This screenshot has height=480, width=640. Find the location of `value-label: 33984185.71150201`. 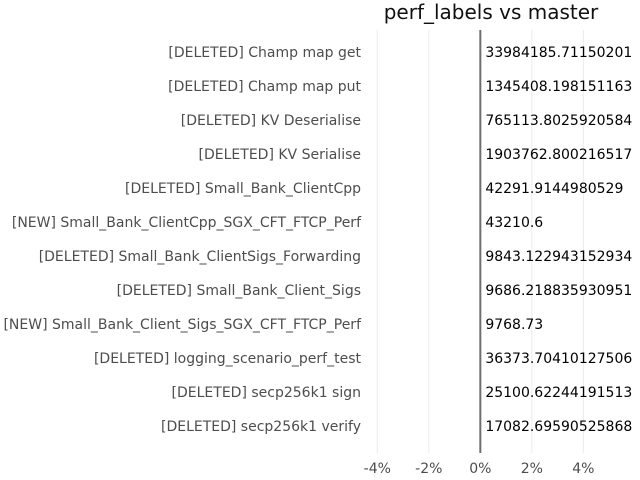

value-label: 33984185.71150201 is located at coordinates (558, 53).